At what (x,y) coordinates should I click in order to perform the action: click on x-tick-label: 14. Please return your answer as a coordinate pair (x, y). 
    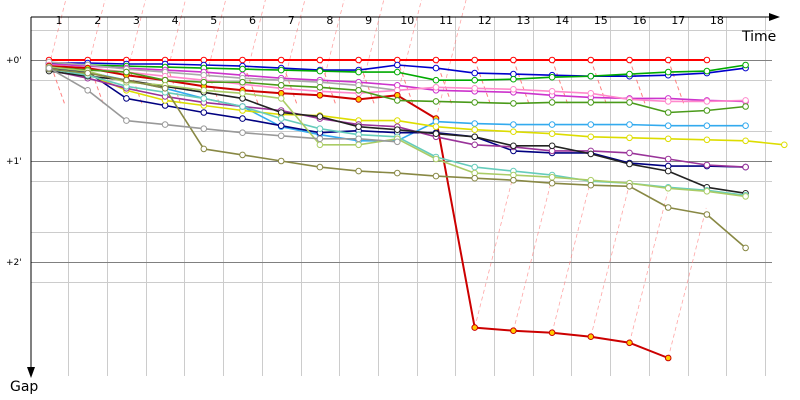
    Looking at the image, I should click on (562, 20).